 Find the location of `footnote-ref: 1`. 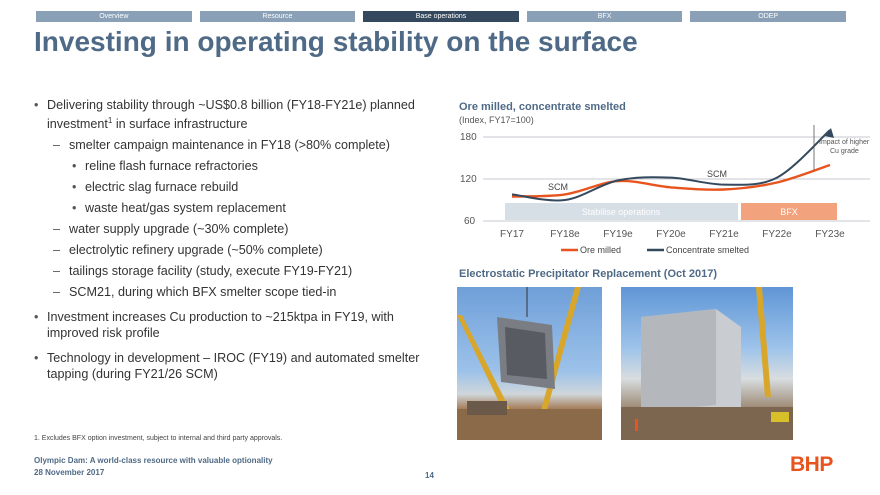

footnote-ref: 1 is located at coordinates (110, 120).